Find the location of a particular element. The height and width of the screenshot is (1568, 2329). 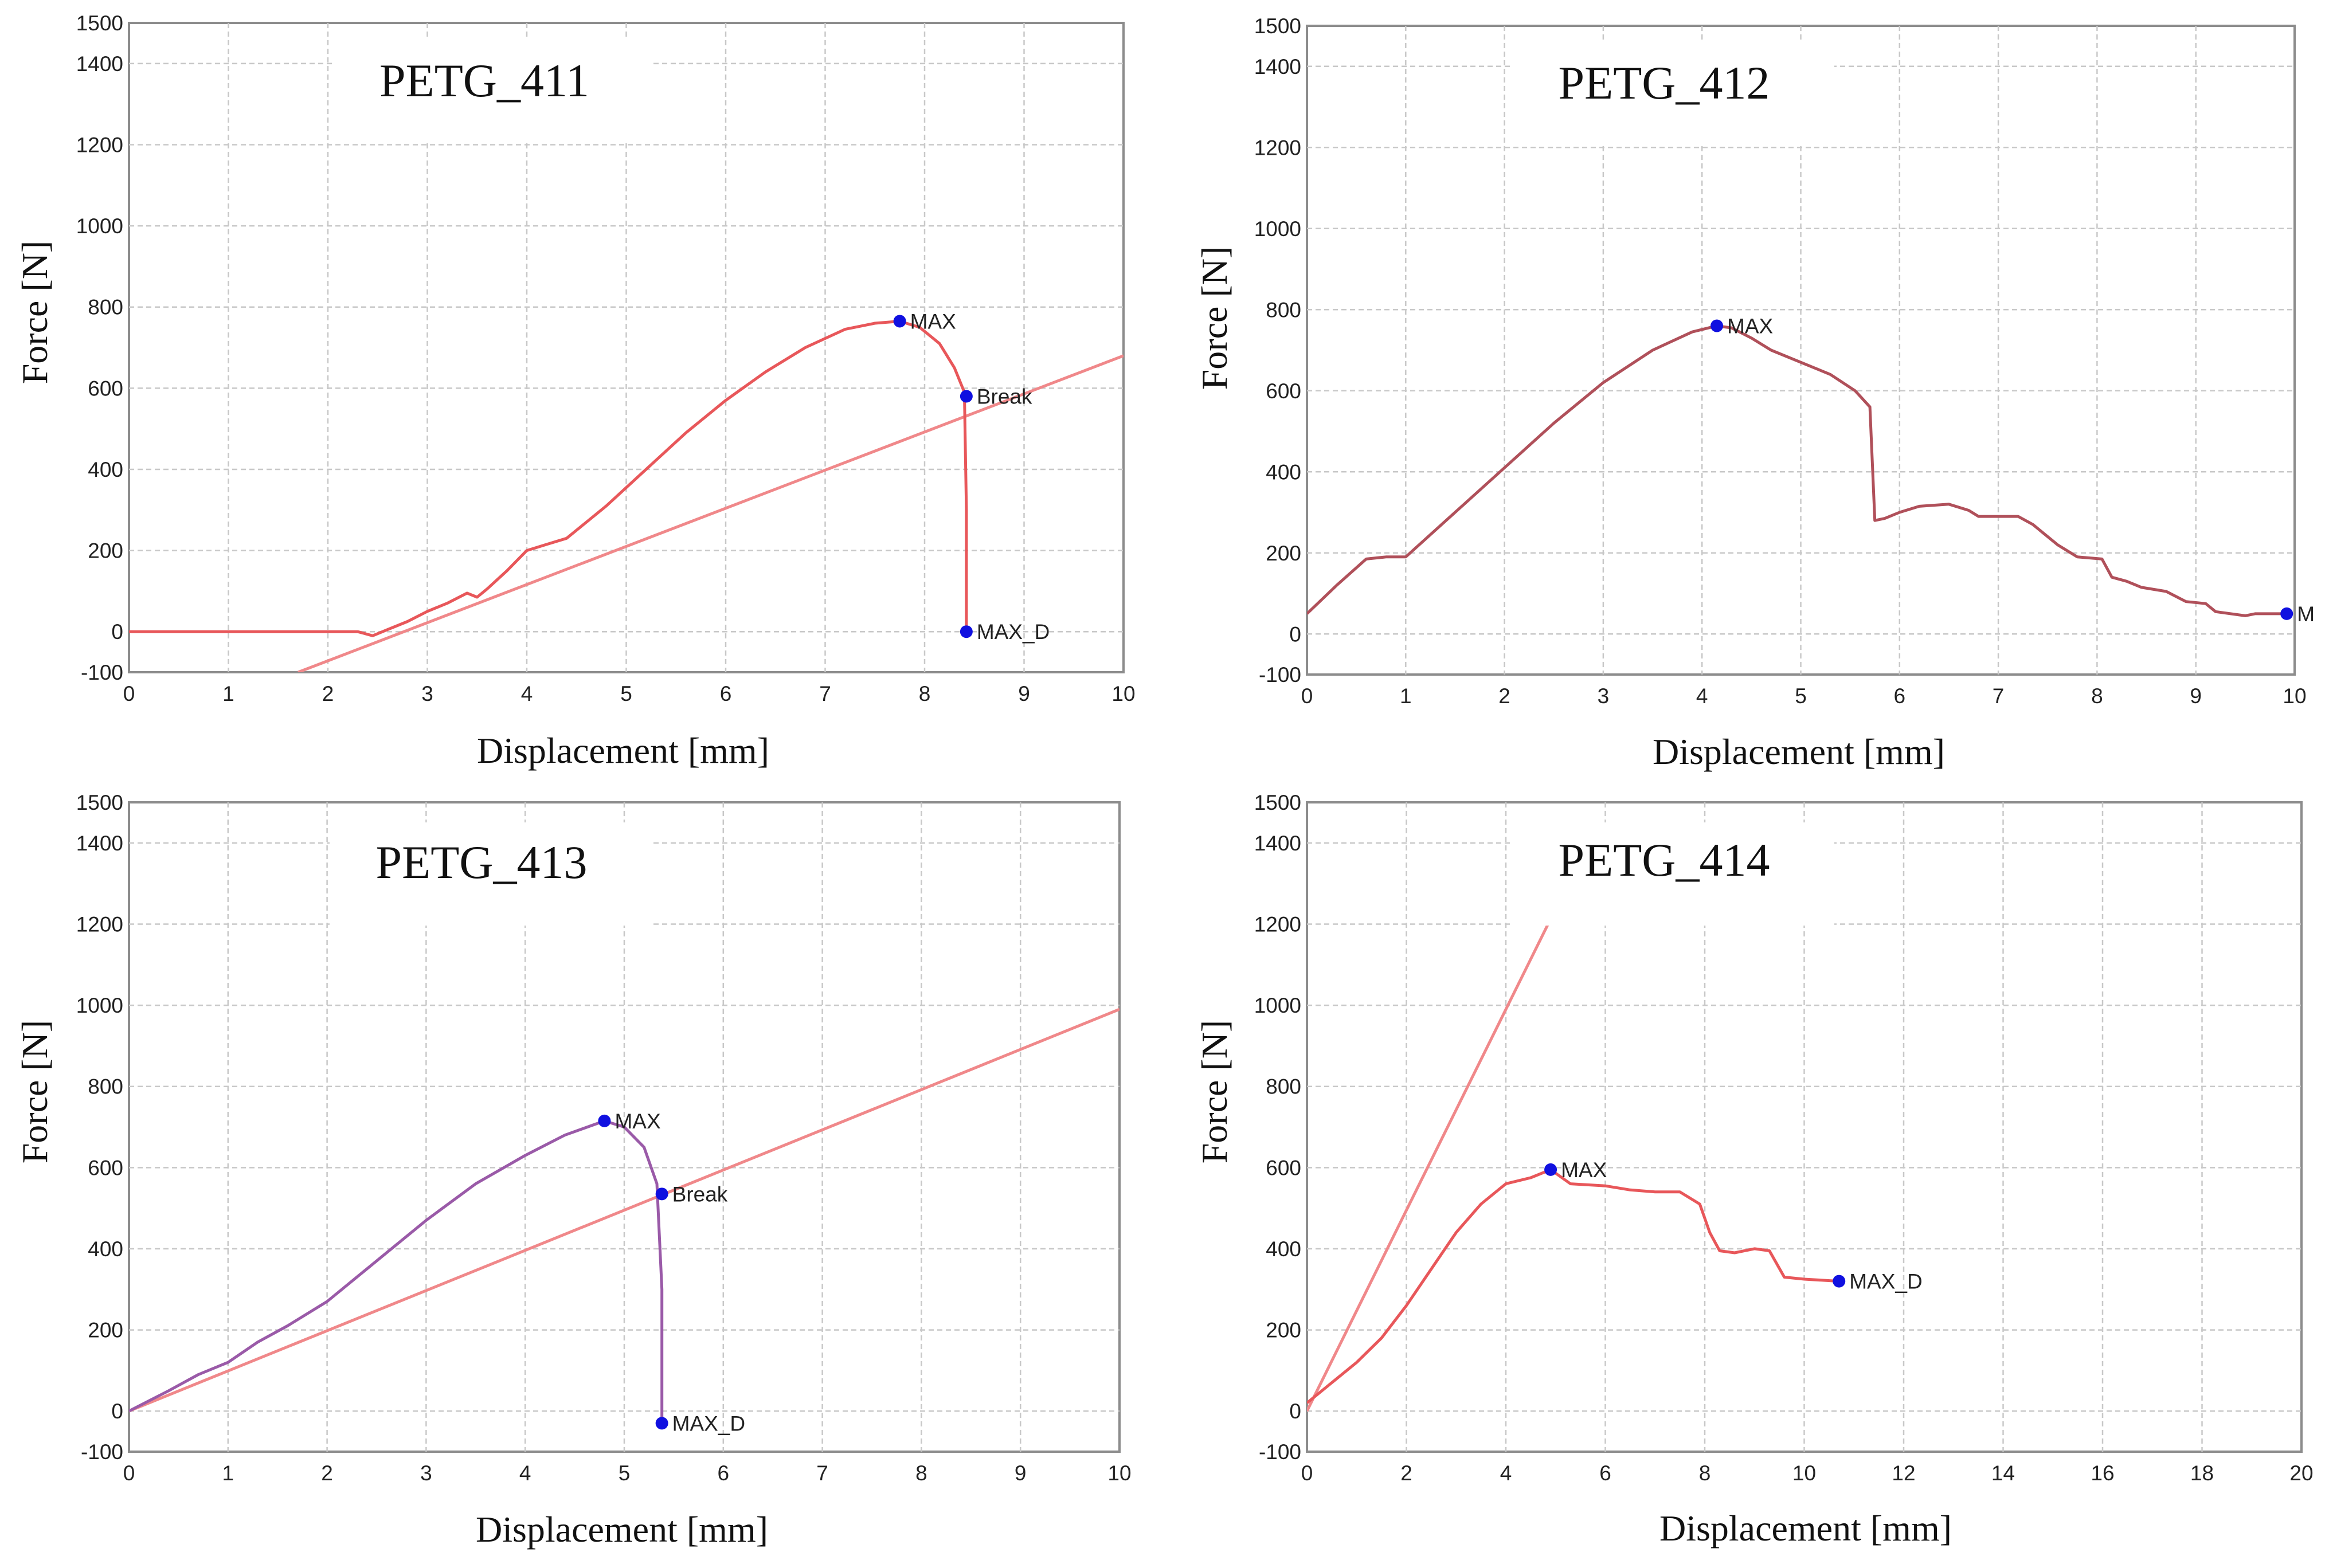

markers: MAX MAX_D is located at coordinates (1733, 1225).